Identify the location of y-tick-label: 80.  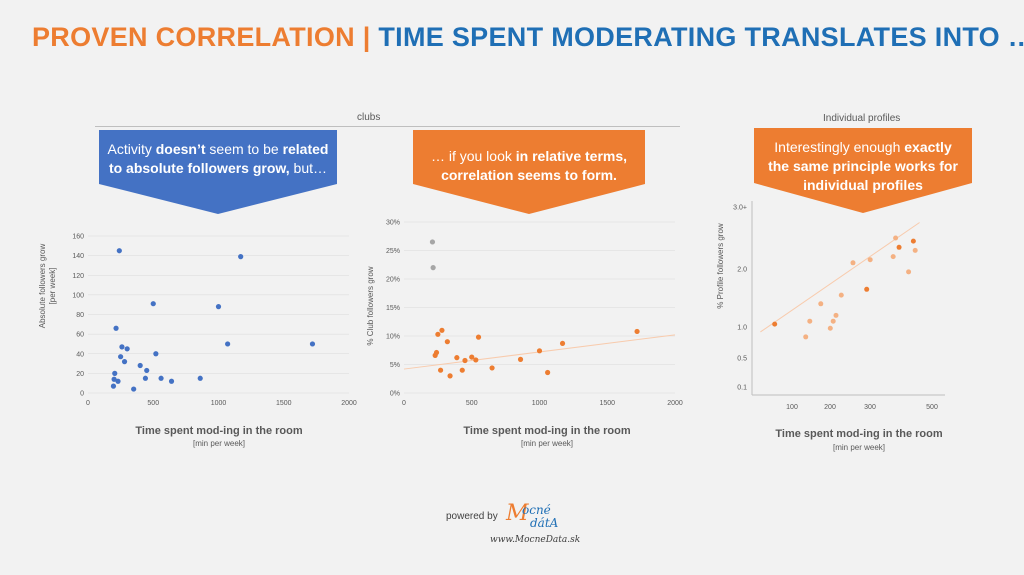
(80, 315).